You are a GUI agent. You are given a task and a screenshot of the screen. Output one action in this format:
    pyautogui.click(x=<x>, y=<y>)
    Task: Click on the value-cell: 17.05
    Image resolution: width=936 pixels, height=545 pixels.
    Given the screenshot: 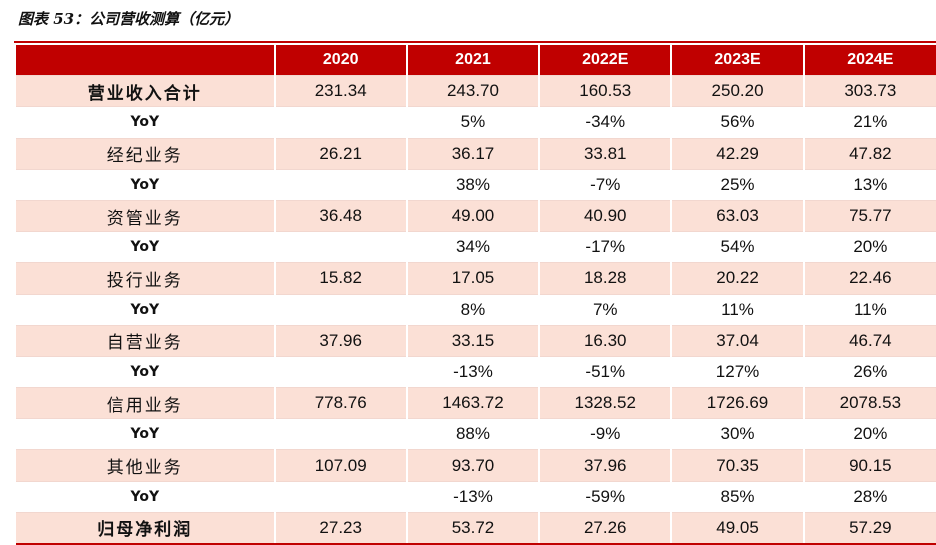 What is the action you would take?
    pyautogui.click(x=472, y=278)
    